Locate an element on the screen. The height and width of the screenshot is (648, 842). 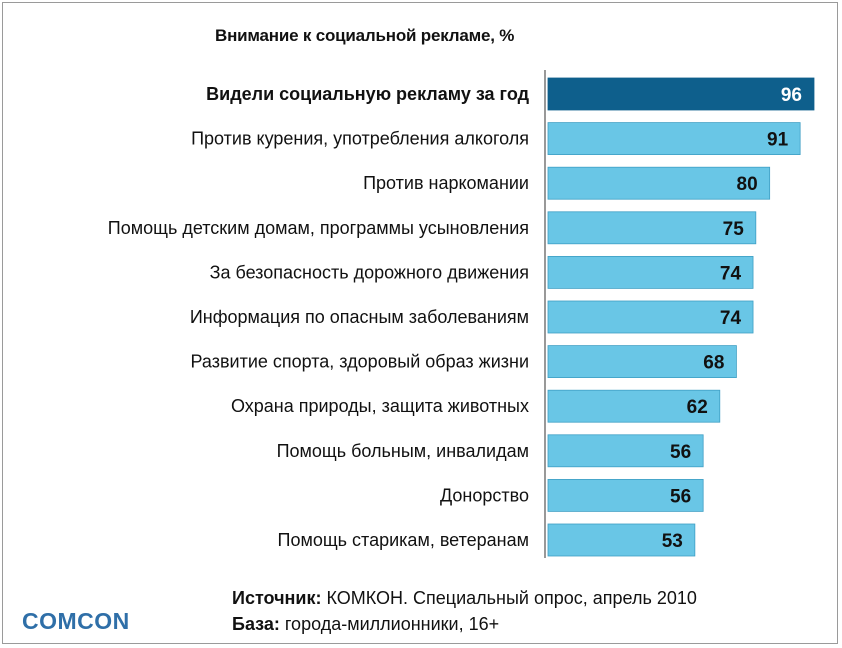
base-text: города-миллионники, 16+ is located at coordinates (389, 624).